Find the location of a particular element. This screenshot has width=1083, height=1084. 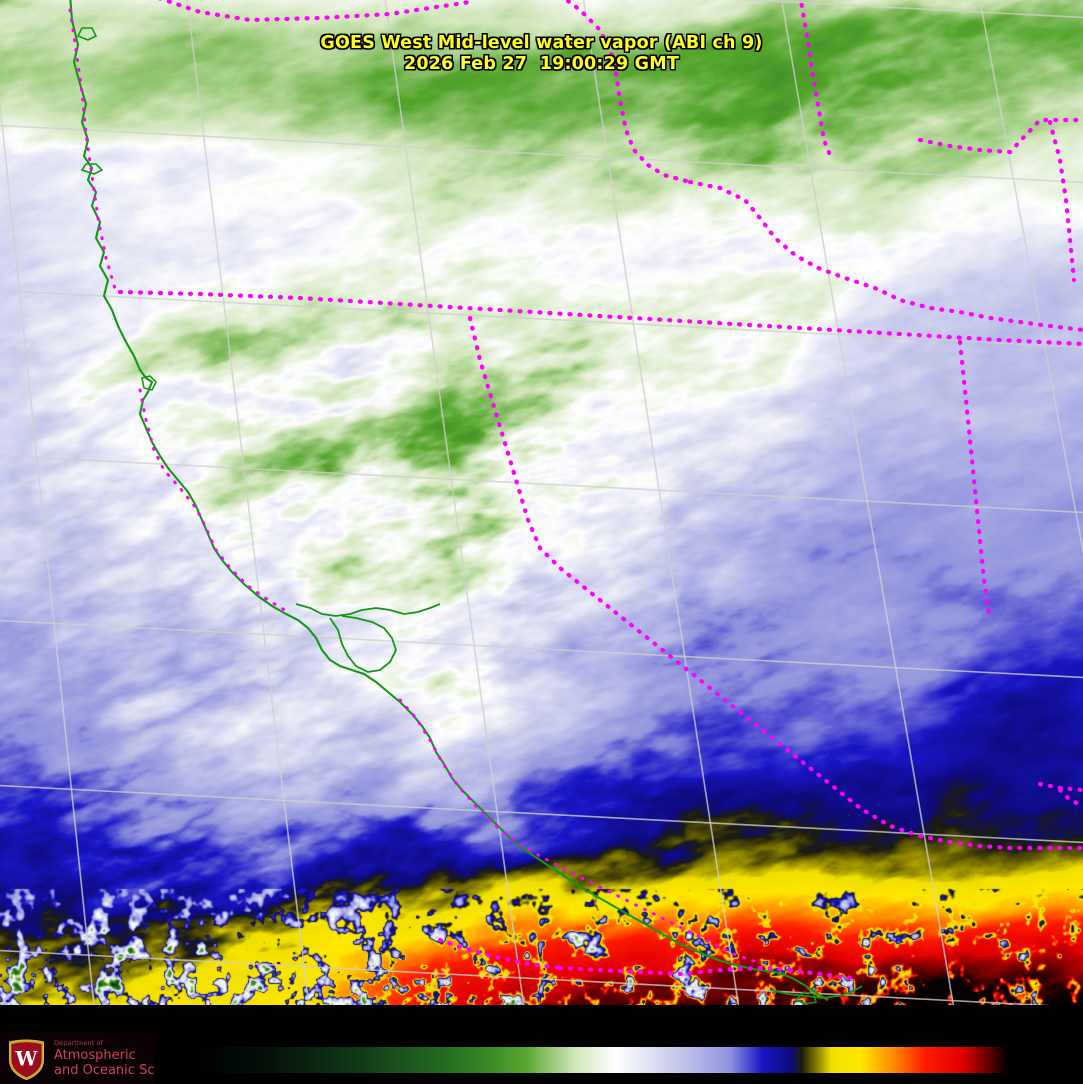

colorbar: 180 200 220 240 260 280 300 320 is located at coordinates (541, 1044).